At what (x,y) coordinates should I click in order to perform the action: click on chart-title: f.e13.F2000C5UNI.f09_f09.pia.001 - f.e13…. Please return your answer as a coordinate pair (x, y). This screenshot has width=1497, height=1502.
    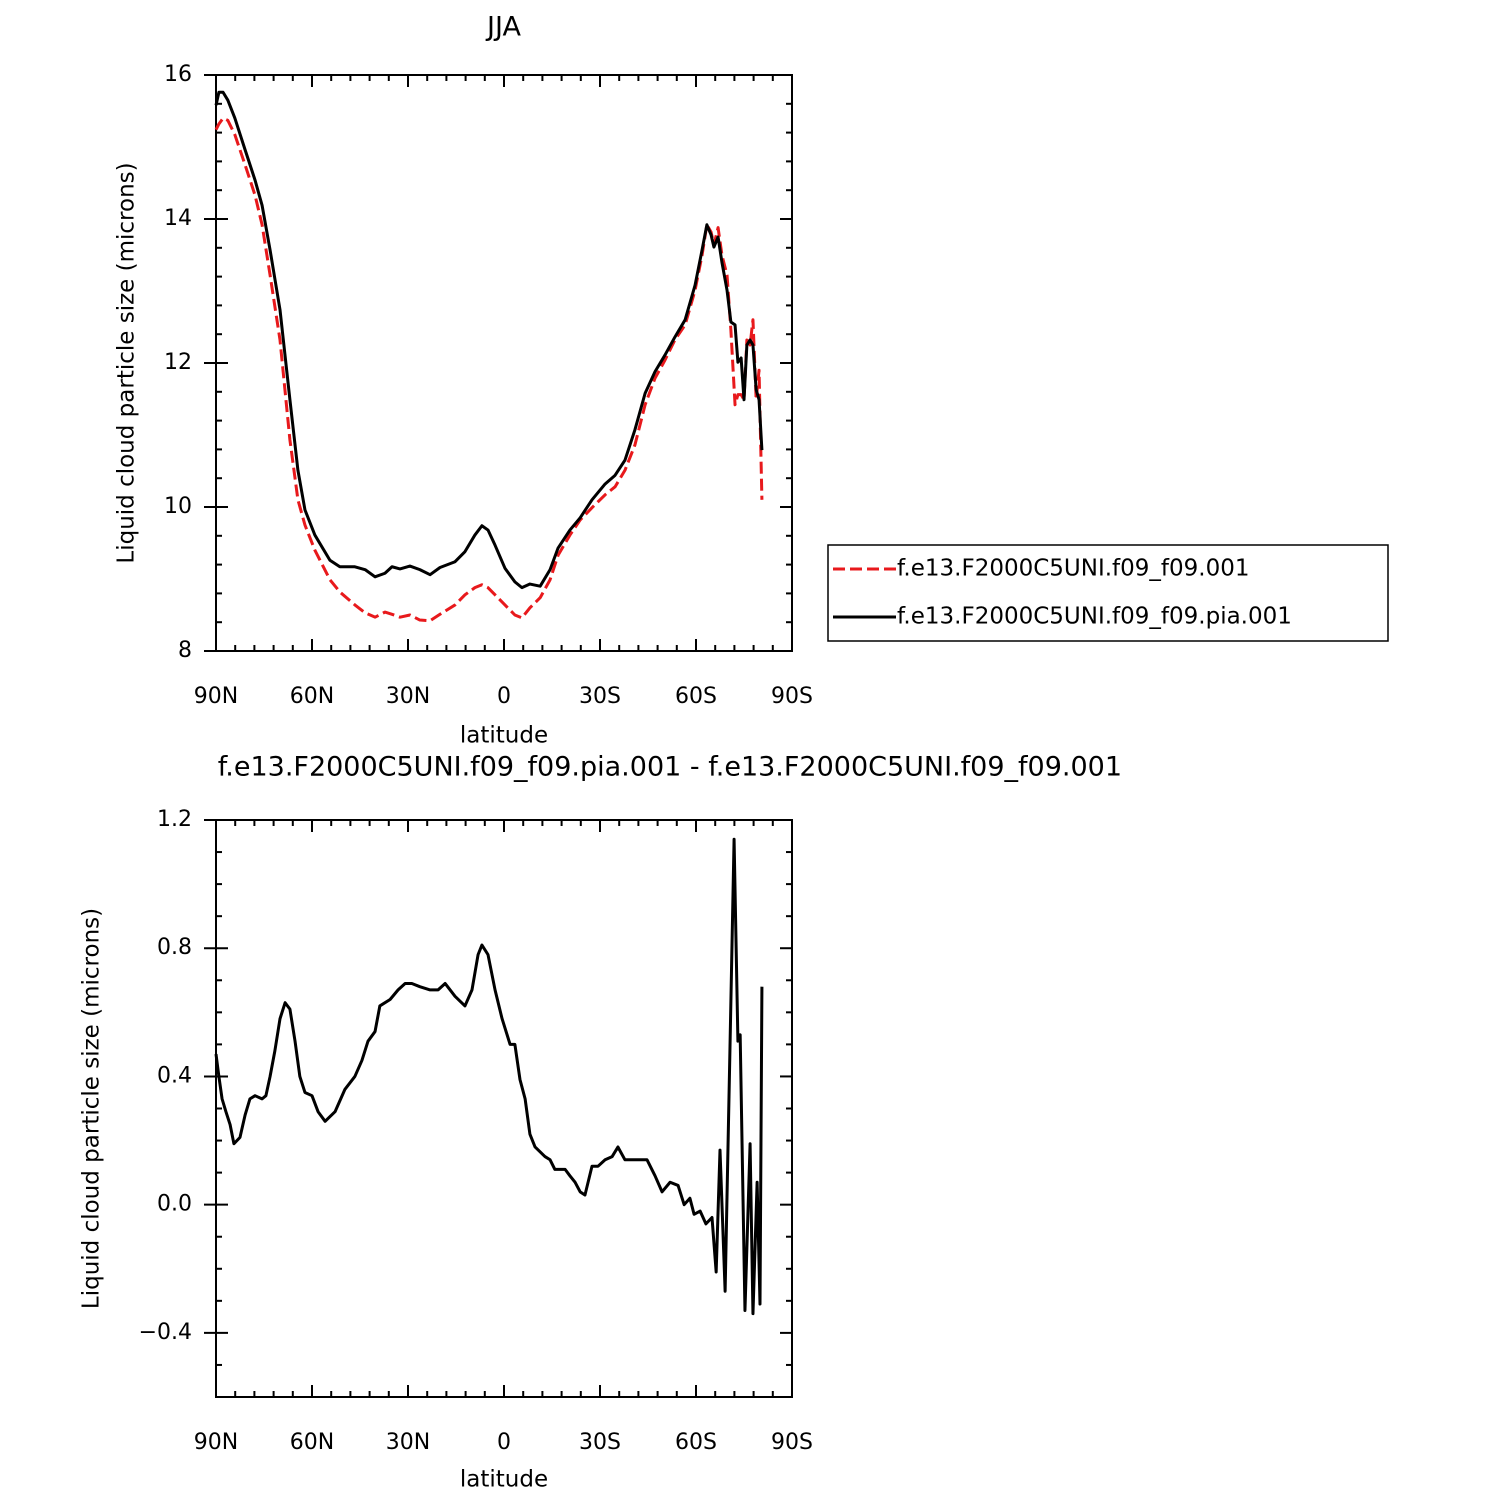
    Looking at the image, I should click on (670, 767).